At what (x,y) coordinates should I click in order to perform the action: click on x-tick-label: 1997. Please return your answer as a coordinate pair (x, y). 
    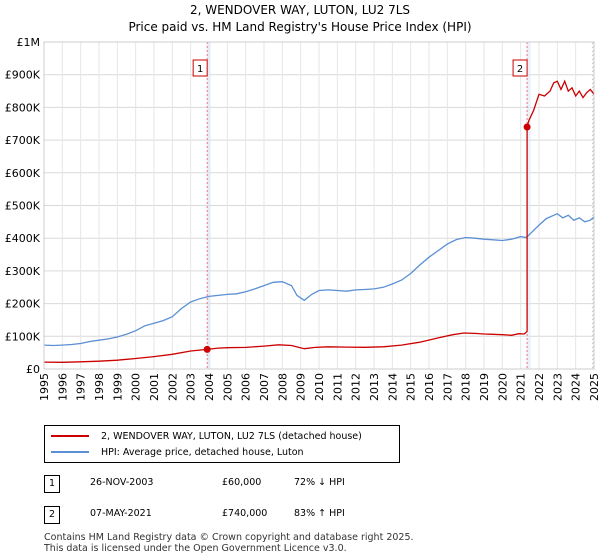
    Looking at the image, I should click on (81, 387).